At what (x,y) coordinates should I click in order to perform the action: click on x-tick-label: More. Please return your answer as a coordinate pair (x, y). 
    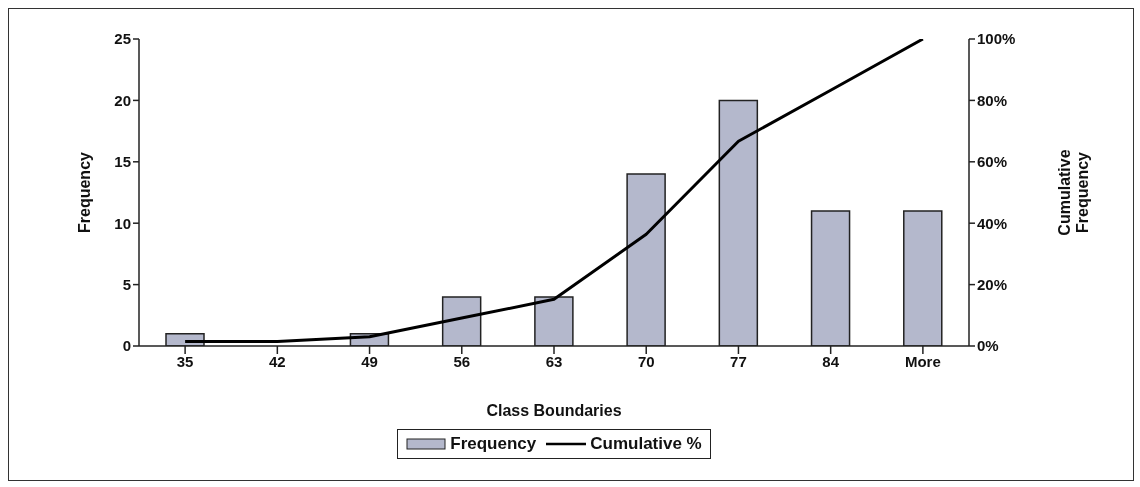
    Looking at the image, I should click on (922, 361).